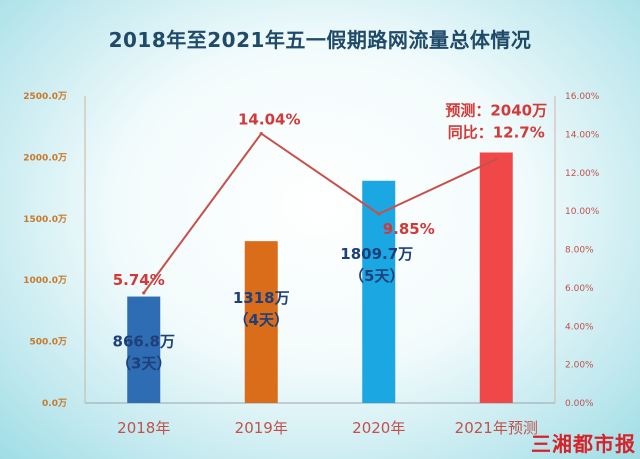  What do you see at coordinates (143, 428) in the screenshot?
I see `x-tick-label: 2018年` at bounding box center [143, 428].